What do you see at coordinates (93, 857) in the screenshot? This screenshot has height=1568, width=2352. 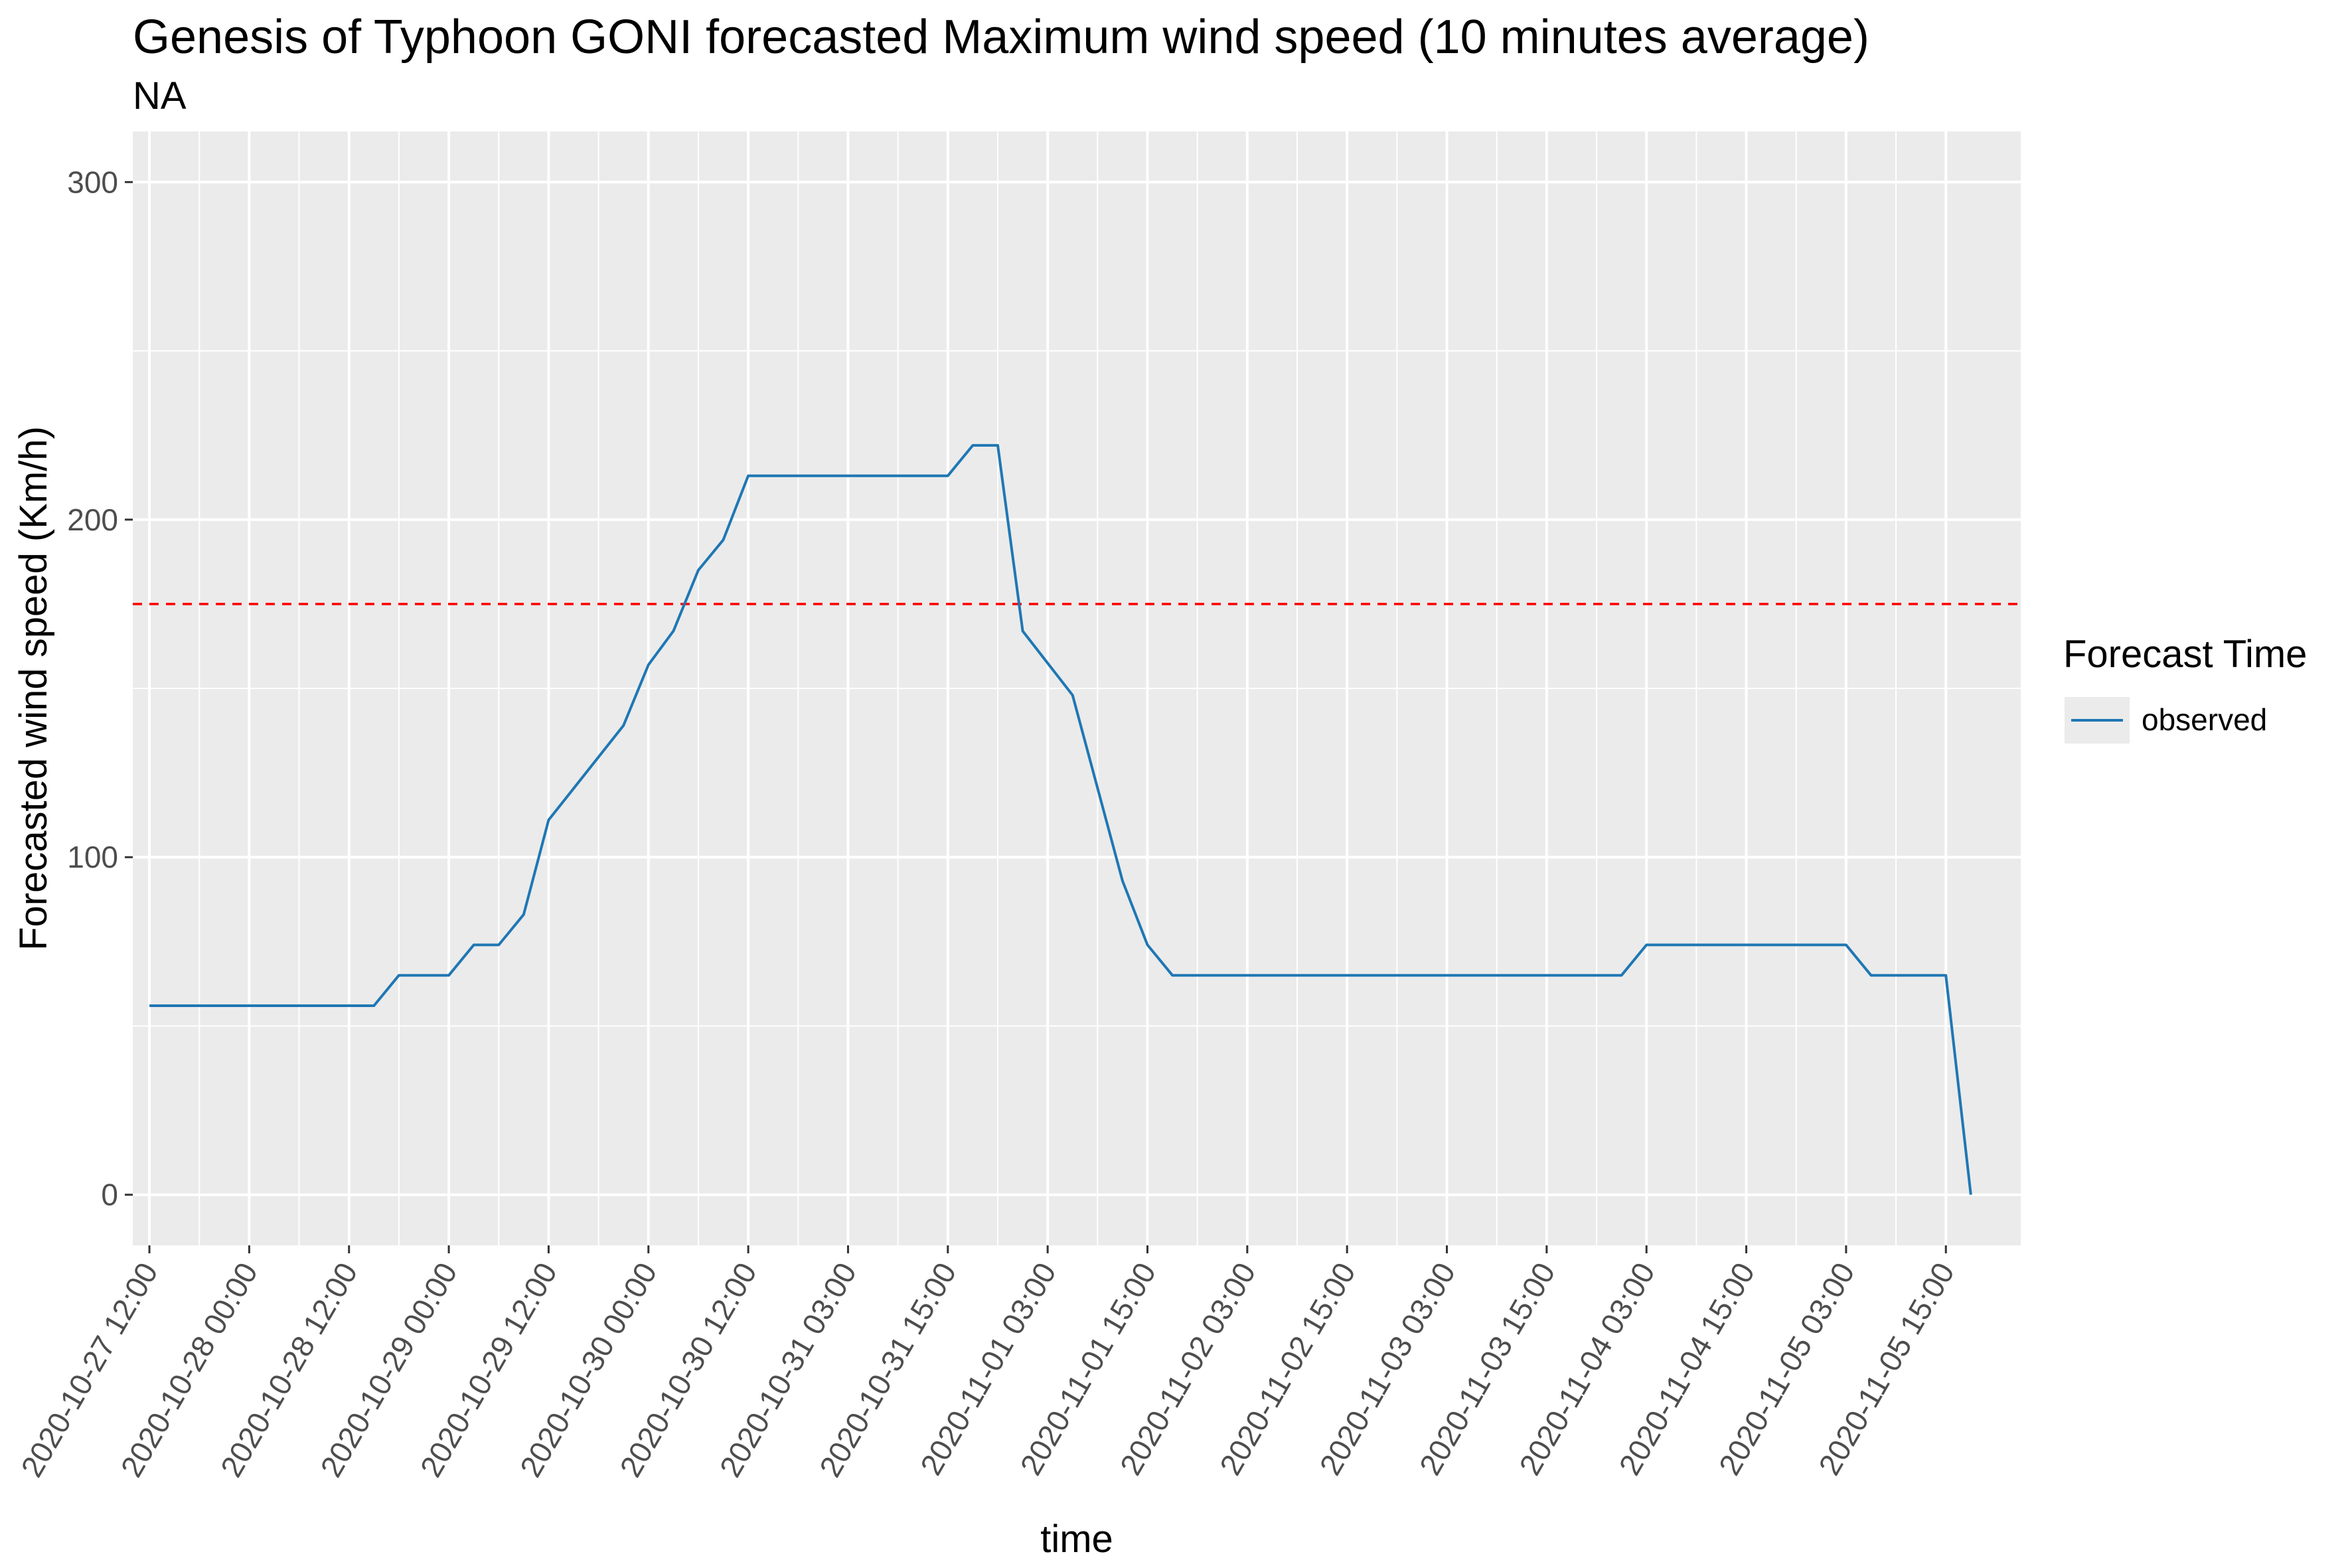 I see `y-tick-label: 100` at bounding box center [93, 857].